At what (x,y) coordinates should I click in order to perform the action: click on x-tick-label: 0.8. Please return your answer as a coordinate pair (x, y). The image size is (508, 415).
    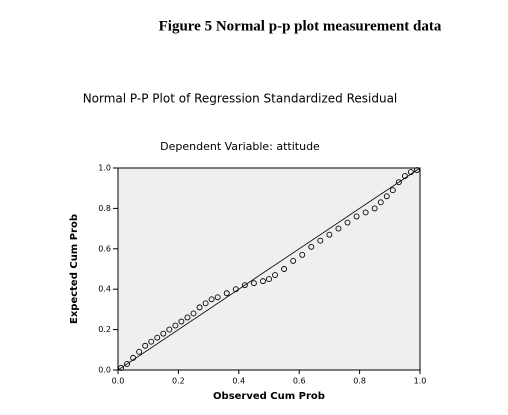
    Looking at the image, I should click on (359, 381).